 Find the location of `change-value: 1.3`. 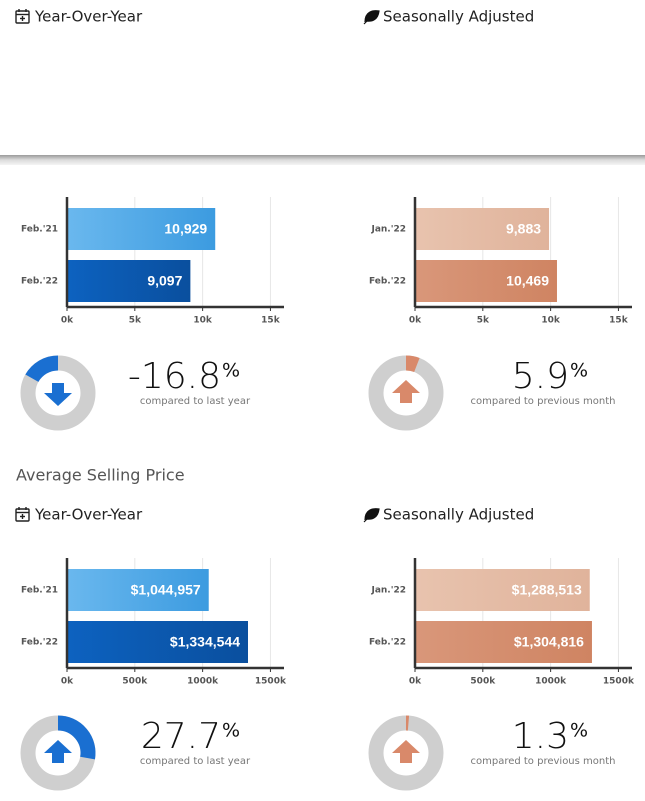

change-value: 1.3 is located at coordinates (540, 736).